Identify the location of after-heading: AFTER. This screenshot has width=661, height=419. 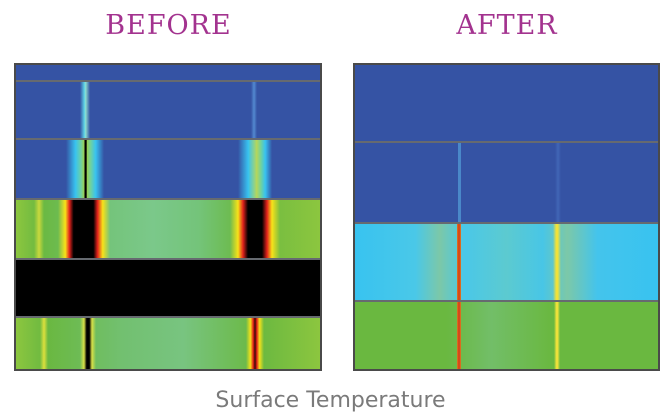
(507, 25).